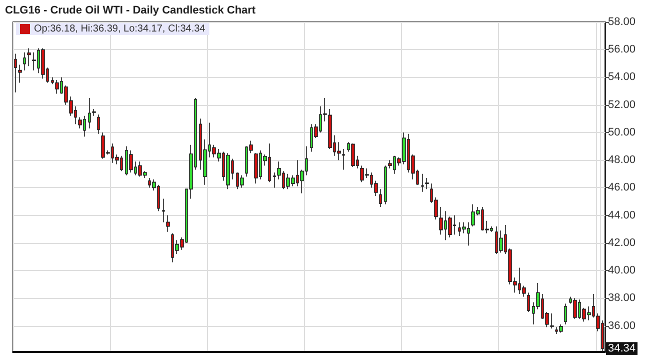 This screenshot has width=645, height=355. What do you see at coordinates (622, 50) in the screenshot?
I see `y-tick-label: 56.00` at bounding box center [622, 50].